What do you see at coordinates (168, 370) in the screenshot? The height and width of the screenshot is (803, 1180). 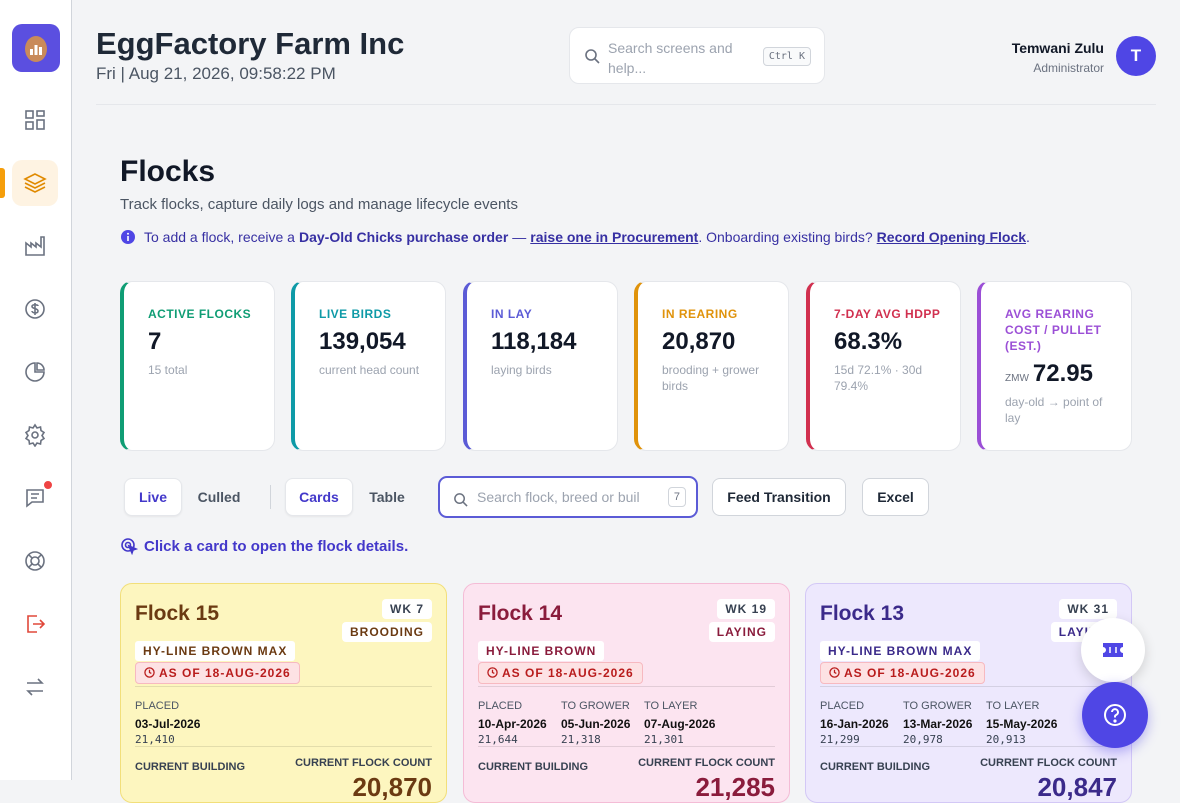 I see `kpi-note: 15 total` at bounding box center [168, 370].